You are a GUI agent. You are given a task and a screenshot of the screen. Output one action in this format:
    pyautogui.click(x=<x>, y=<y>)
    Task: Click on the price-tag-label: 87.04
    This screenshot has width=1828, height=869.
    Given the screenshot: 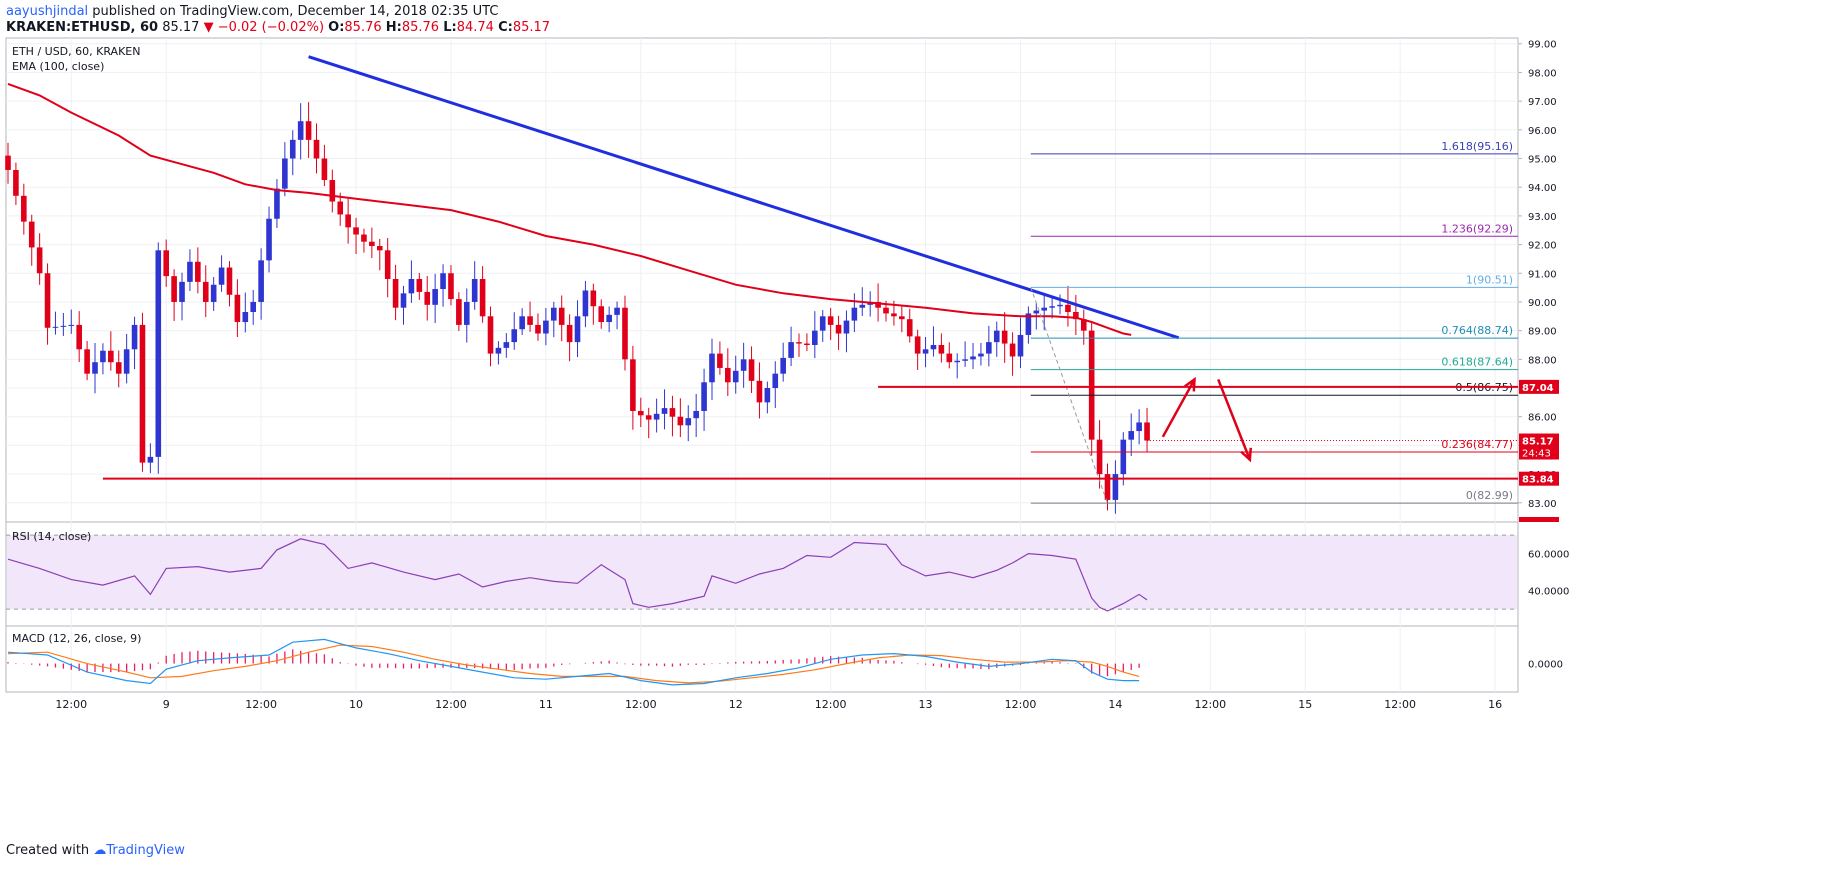 What is the action you would take?
    pyautogui.click(x=1538, y=388)
    